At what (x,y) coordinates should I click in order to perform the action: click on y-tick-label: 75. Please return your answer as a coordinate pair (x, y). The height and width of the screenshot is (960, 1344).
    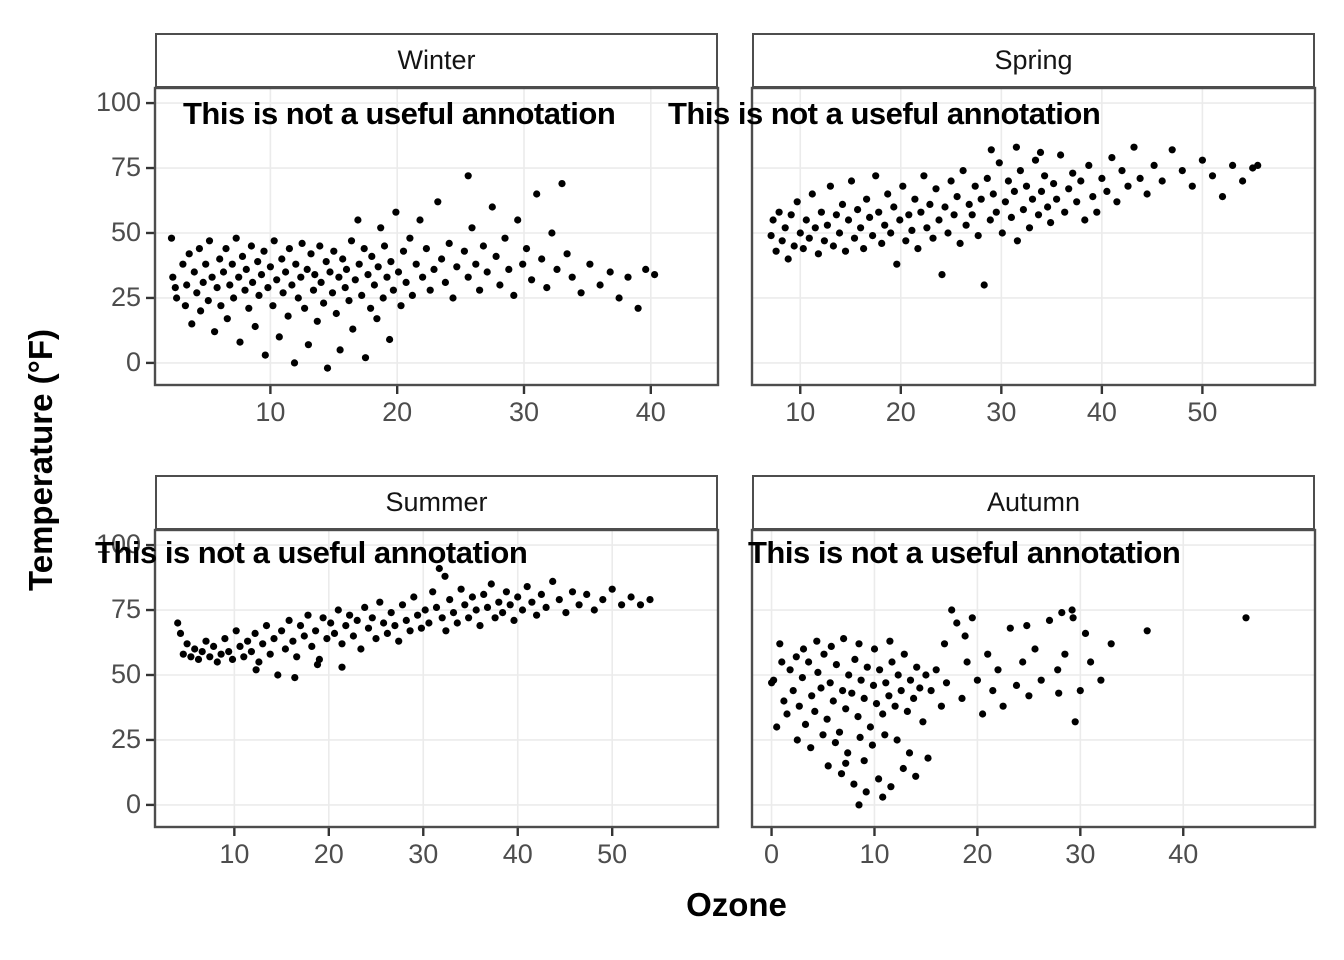
    Looking at the image, I should click on (125, 609).